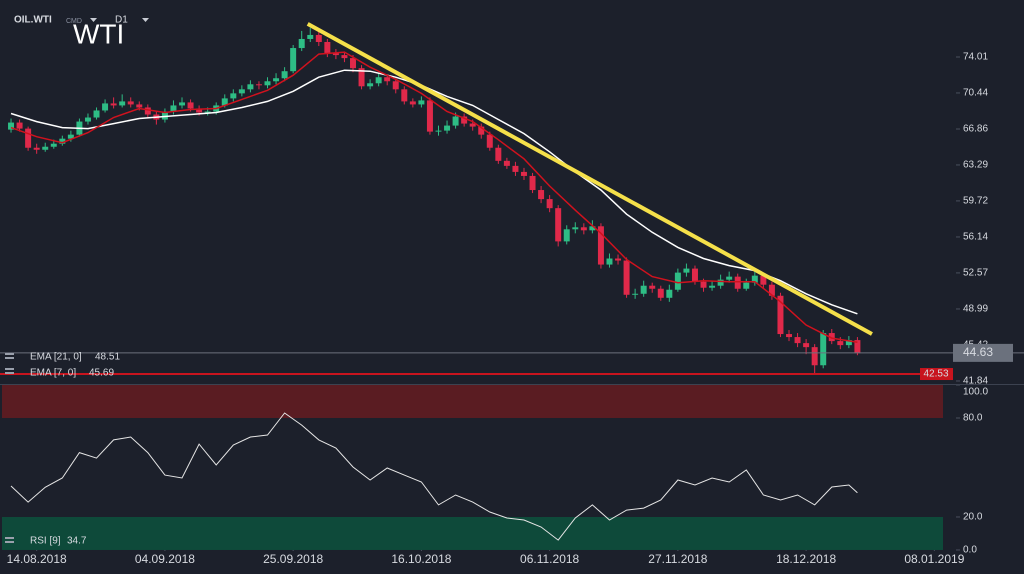 Image resolution: width=1024 pixels, height=574 pixels. Describe the element at coordinates (53, 373) in the screenshot. I see `legend-label: EMA [7, 0]` at that location.